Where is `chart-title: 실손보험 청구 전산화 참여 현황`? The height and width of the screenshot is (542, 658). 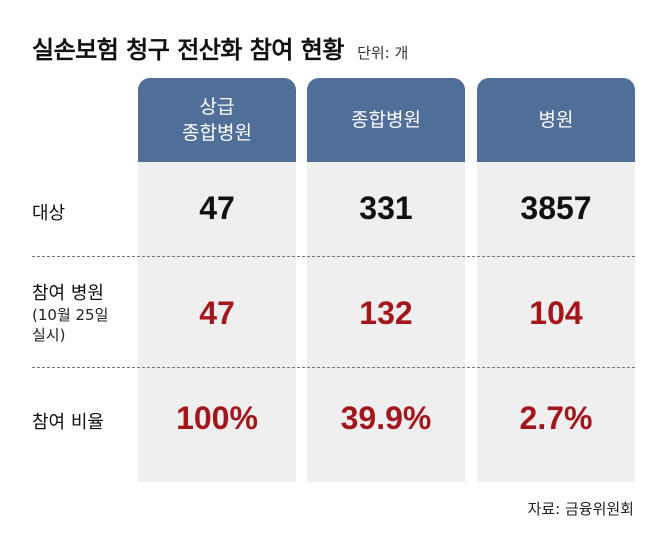 chart-title: 실손보험 청구 전산화 참여 현황 is located at coordinates (188, 50).